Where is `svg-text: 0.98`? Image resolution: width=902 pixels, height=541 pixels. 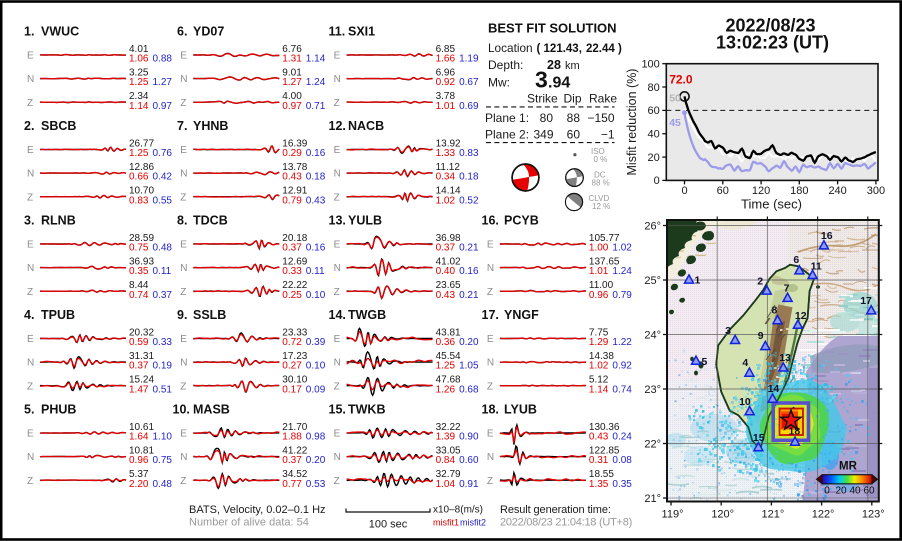
svg-text: 0.98 is located at coordinates (316, 437).